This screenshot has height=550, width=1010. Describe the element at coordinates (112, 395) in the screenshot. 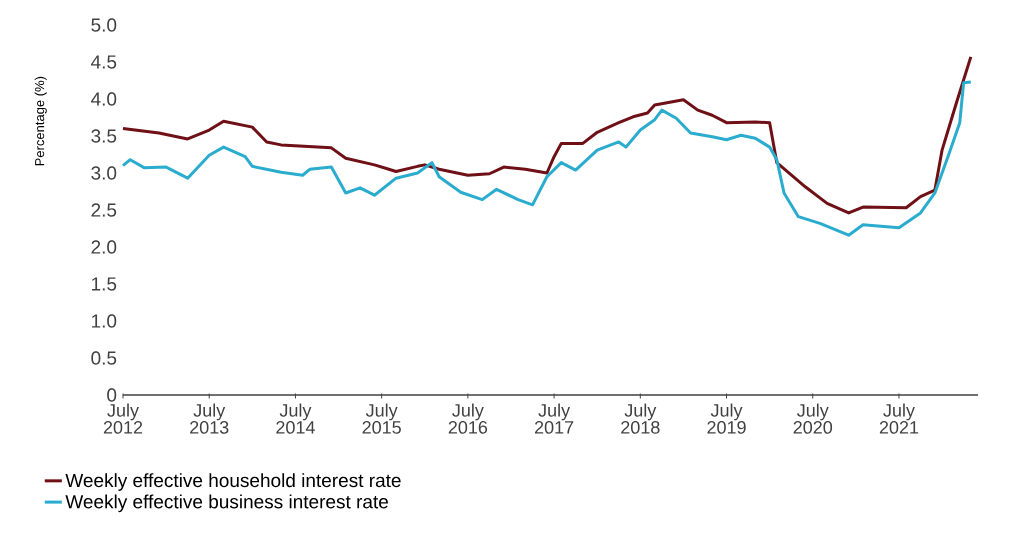

I see `y-tick-label: 0` at that location.